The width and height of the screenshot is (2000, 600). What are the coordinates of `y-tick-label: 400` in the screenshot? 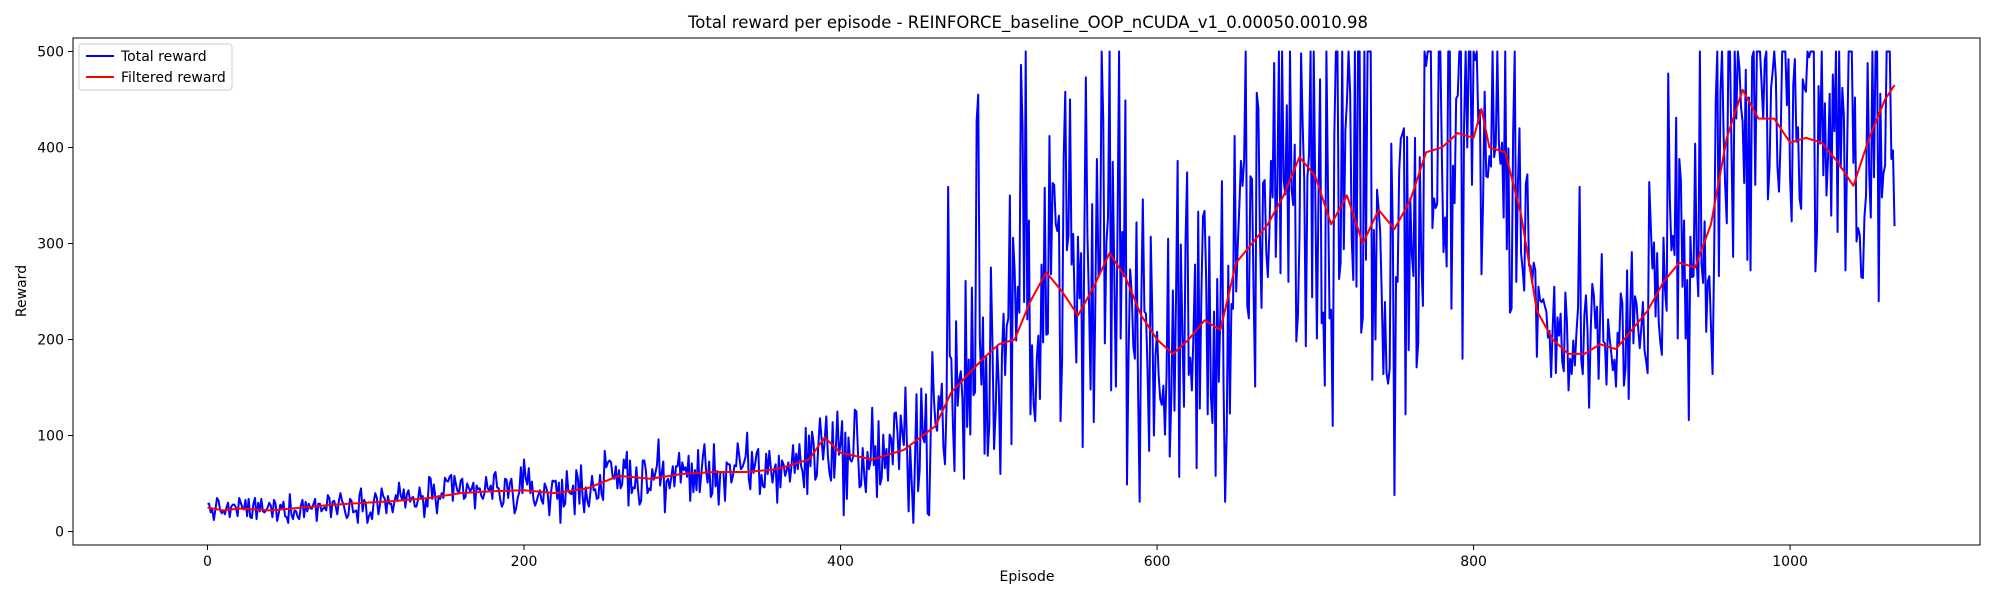 It's located at (50, 148).